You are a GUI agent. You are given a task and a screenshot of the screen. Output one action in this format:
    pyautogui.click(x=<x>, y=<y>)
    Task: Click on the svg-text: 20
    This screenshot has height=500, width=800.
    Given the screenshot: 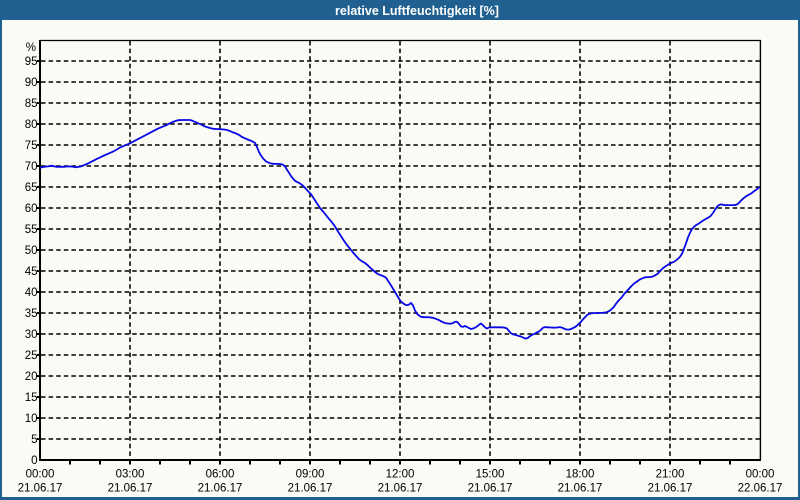 What is the action you would take?
    pyautogui.click(x=31, y=377)
    